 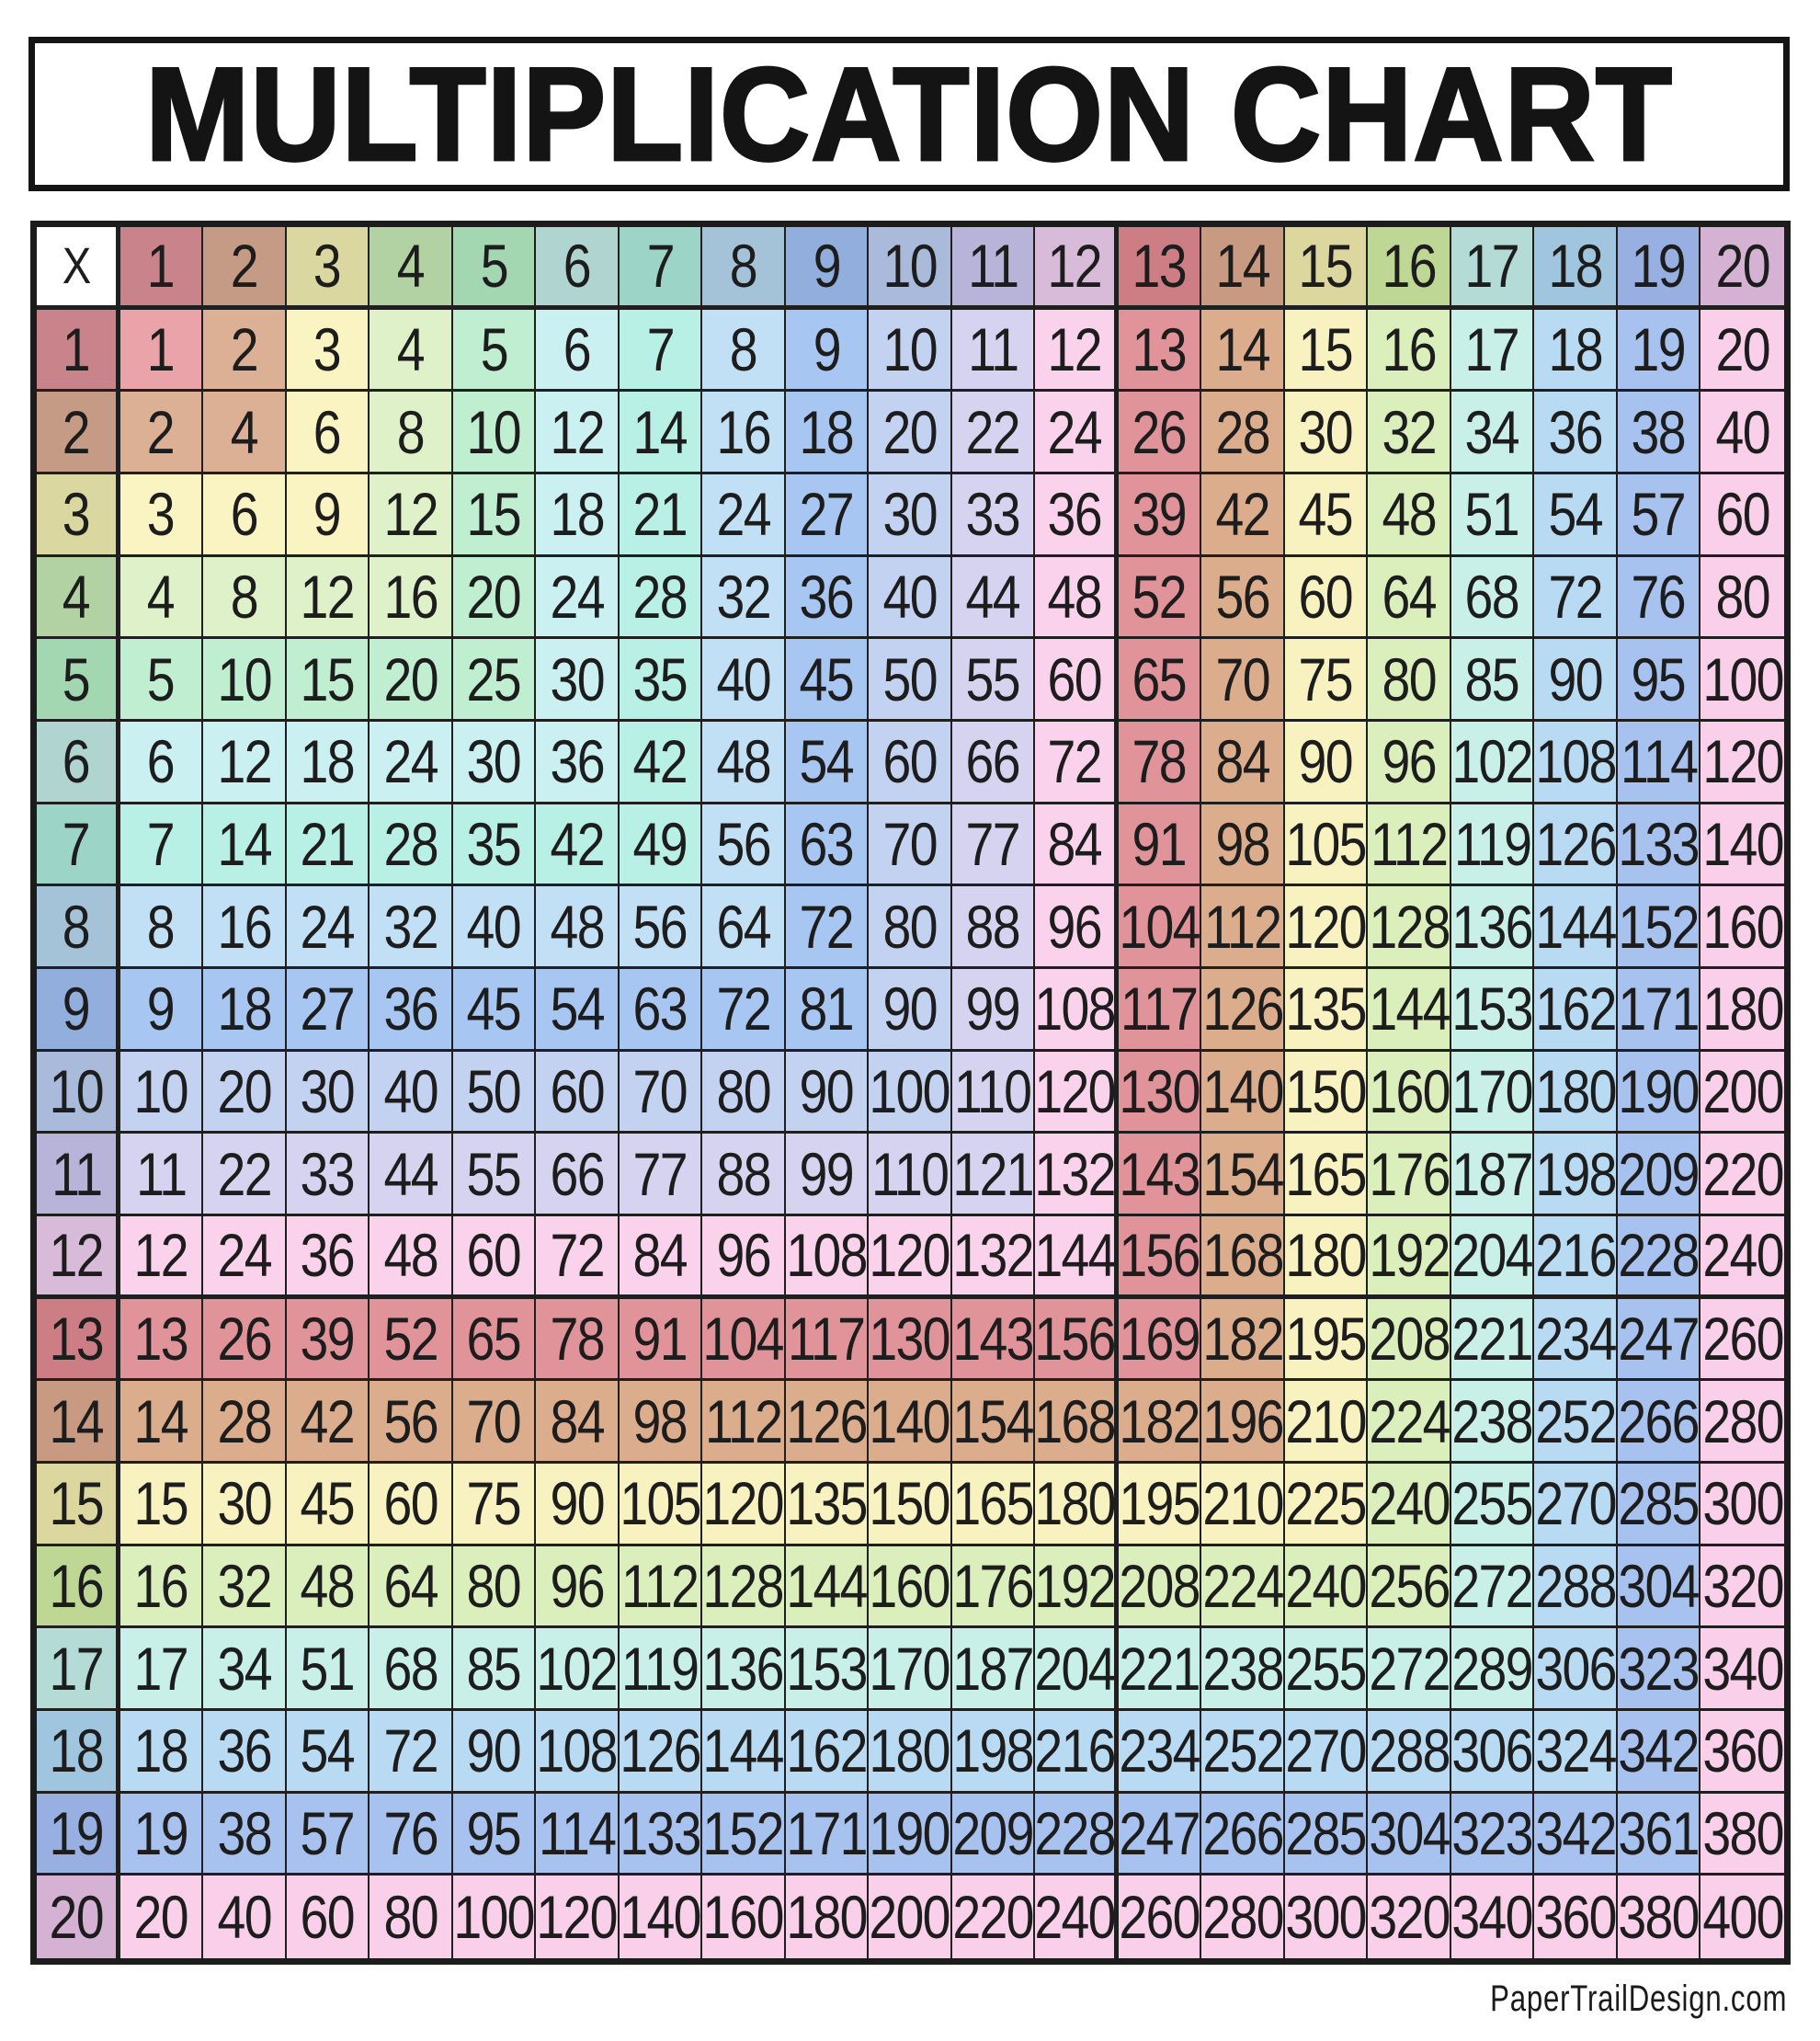 What do you see at coordinates (993, 1340) in the screenshot?
I see `product-cell: 143` at bounding box center [993, 1340].